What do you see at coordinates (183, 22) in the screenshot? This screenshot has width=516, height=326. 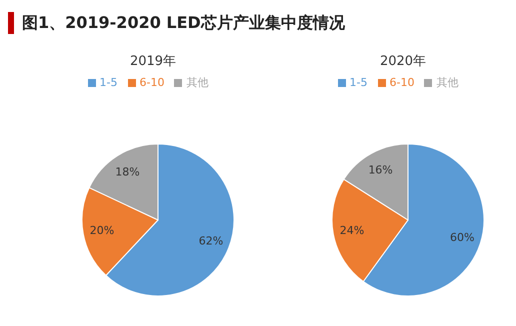 I see `caption: 图1、2019-2020 LED芯片产业集中度情况` at bounding box center [183, 22].